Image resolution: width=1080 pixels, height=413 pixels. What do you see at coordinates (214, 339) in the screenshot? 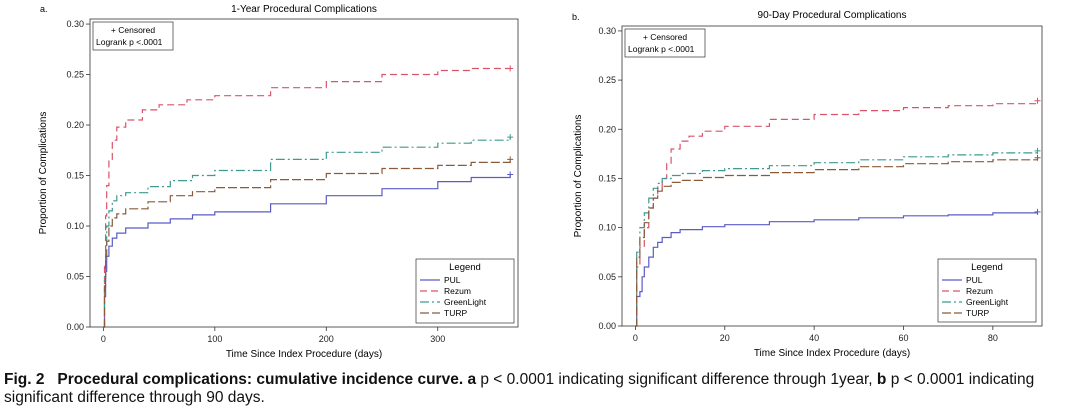
I see `x-tick-label: 100` at bounding box center [214, 339].